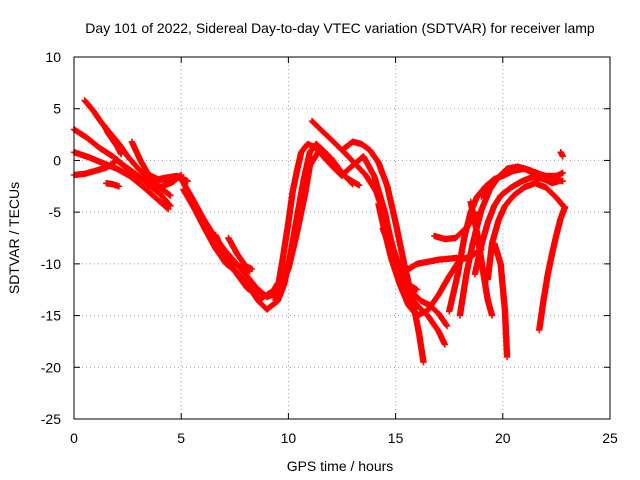 The width and height of the screenshot is (640, 480). What do you see at coordinates (181, 438) in the screenshot?
I see `x-tick-label: 5` at bounding box center [181, 438].